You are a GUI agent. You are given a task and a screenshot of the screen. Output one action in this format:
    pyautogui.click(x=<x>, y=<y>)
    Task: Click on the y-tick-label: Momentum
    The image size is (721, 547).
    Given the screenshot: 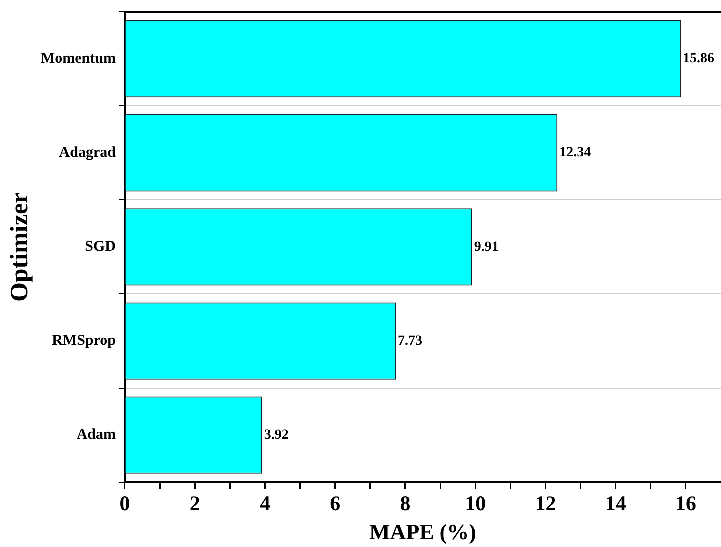 What is the action you would take?
    pyautogui.click(x=78, y=58)
    